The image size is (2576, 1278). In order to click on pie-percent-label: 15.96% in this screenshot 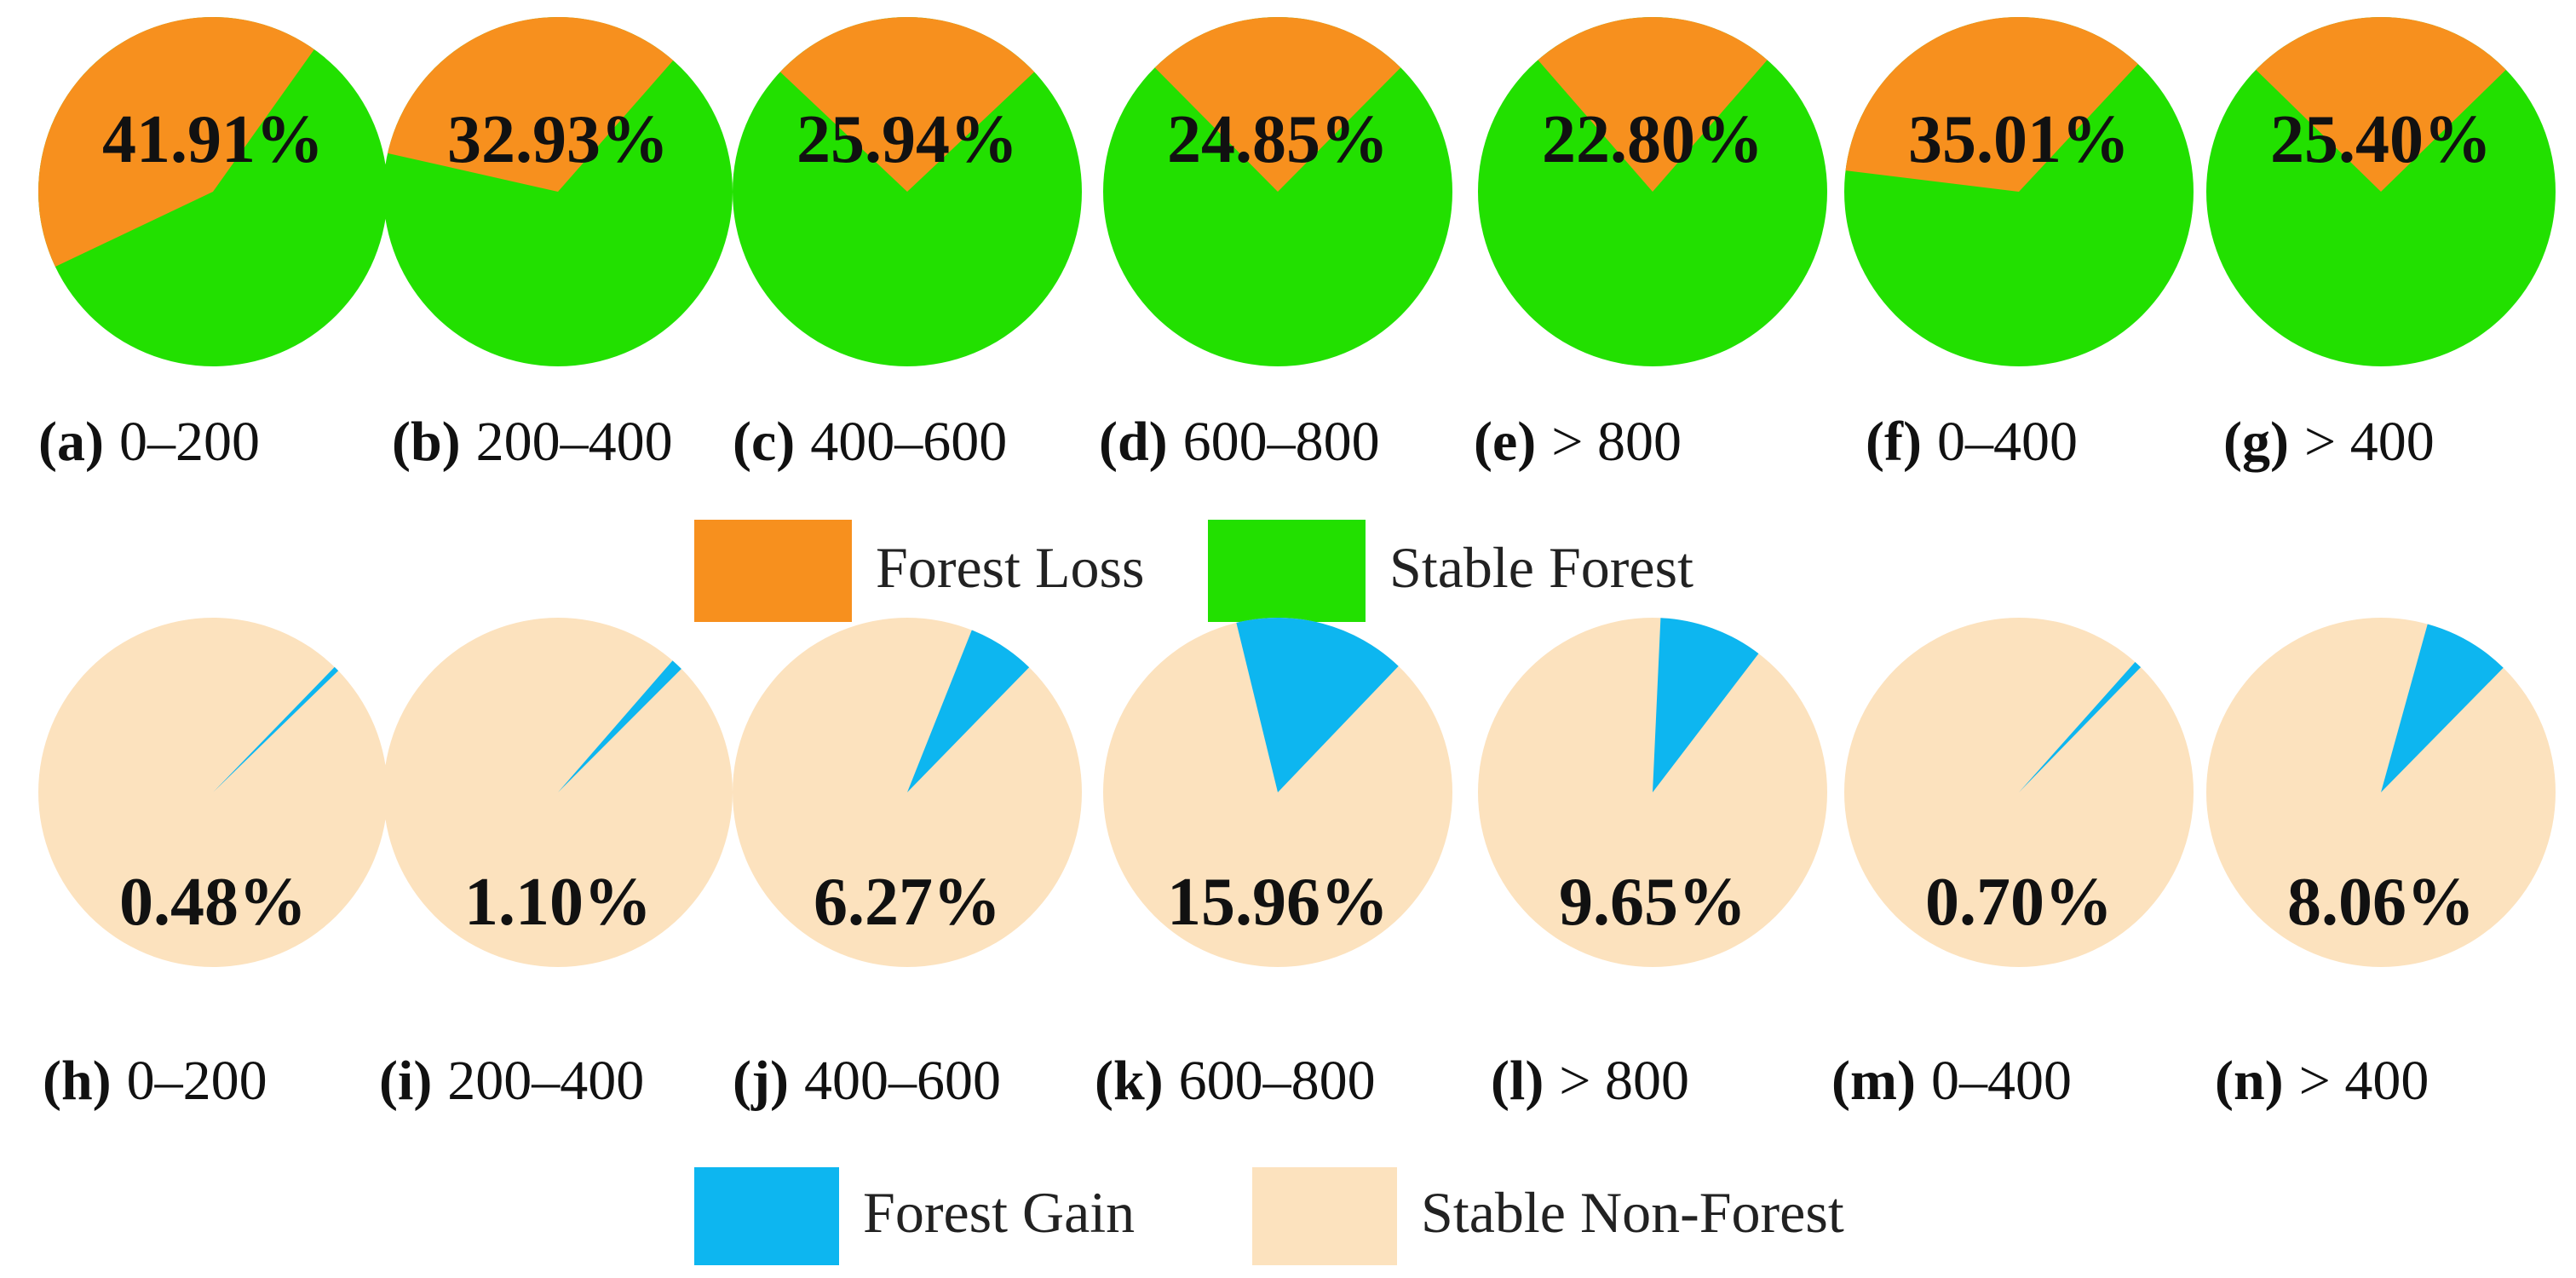, I will do `click(1278, 902)`.